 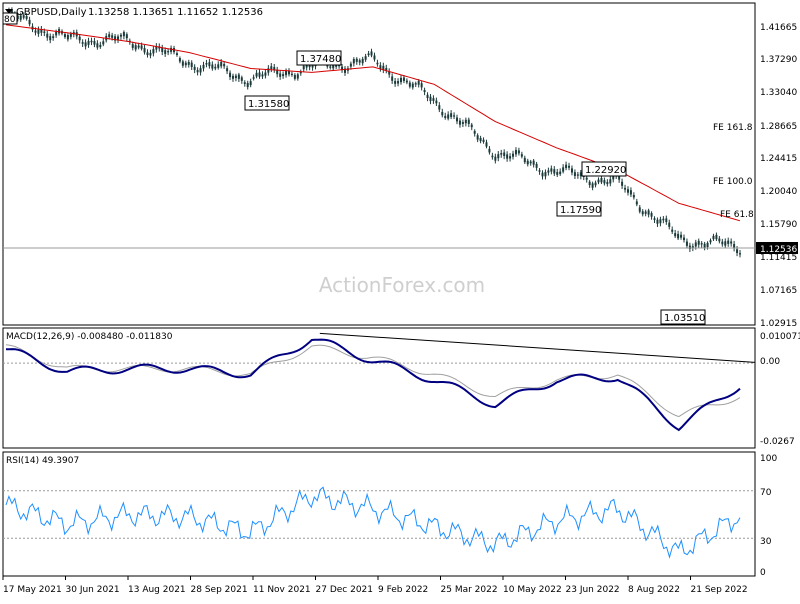 I want to click on ohlc-values: 1.13258 1.13651 1.11652 1.12536, so click(x=175, y=12).